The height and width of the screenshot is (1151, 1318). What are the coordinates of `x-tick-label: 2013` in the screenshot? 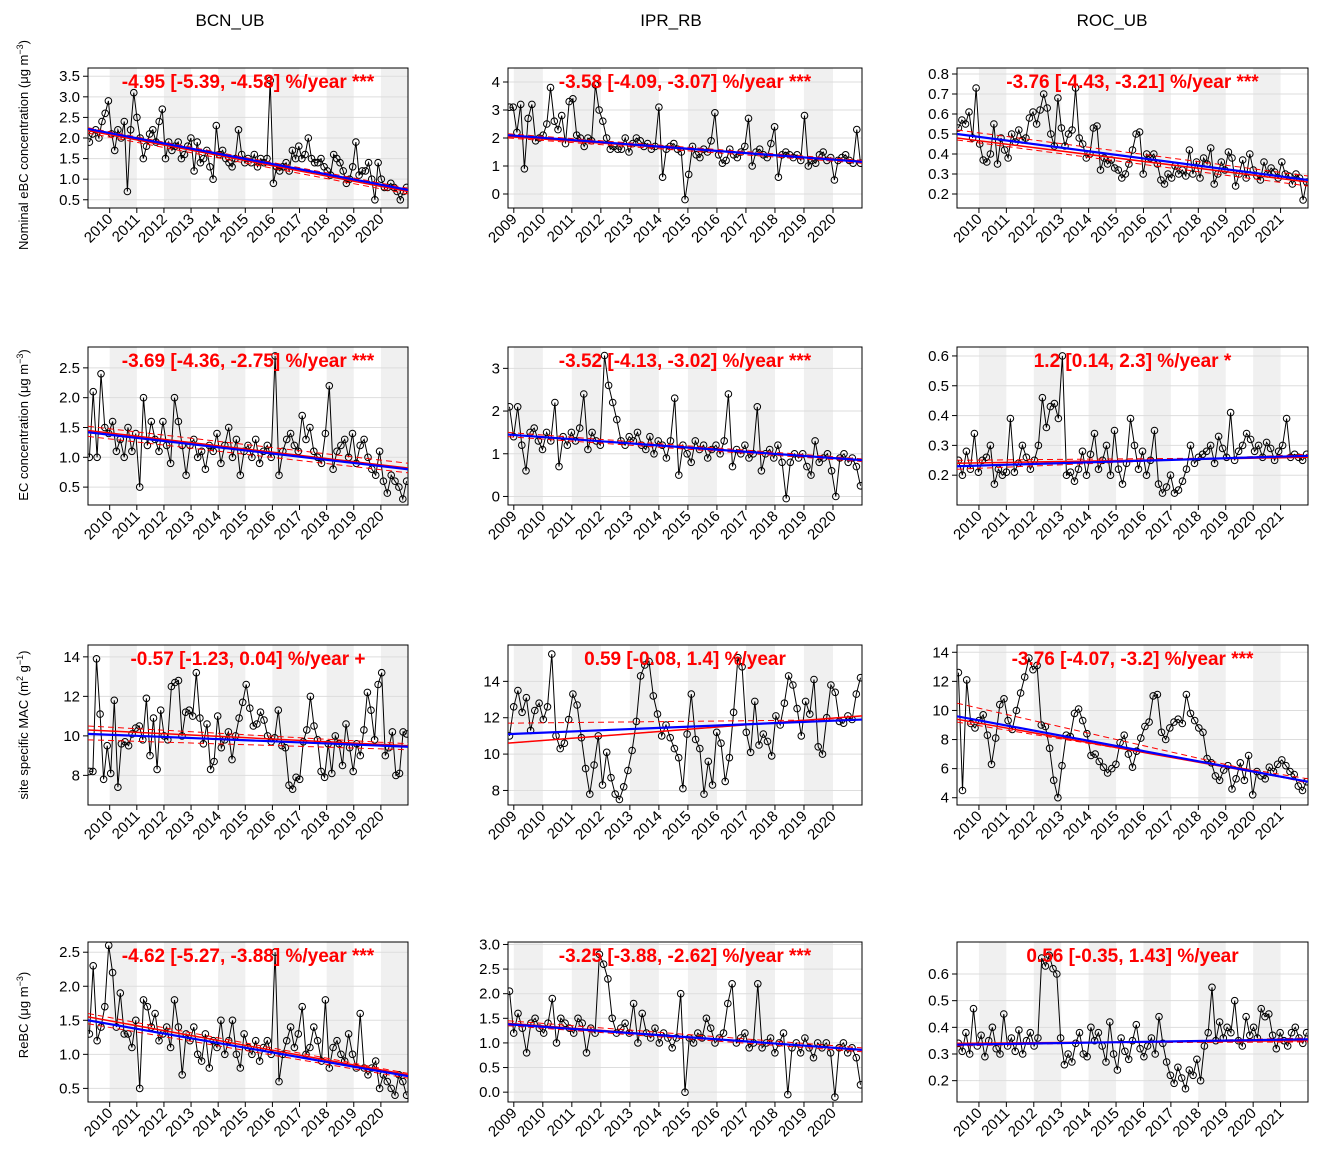 It's located at (619, 826).